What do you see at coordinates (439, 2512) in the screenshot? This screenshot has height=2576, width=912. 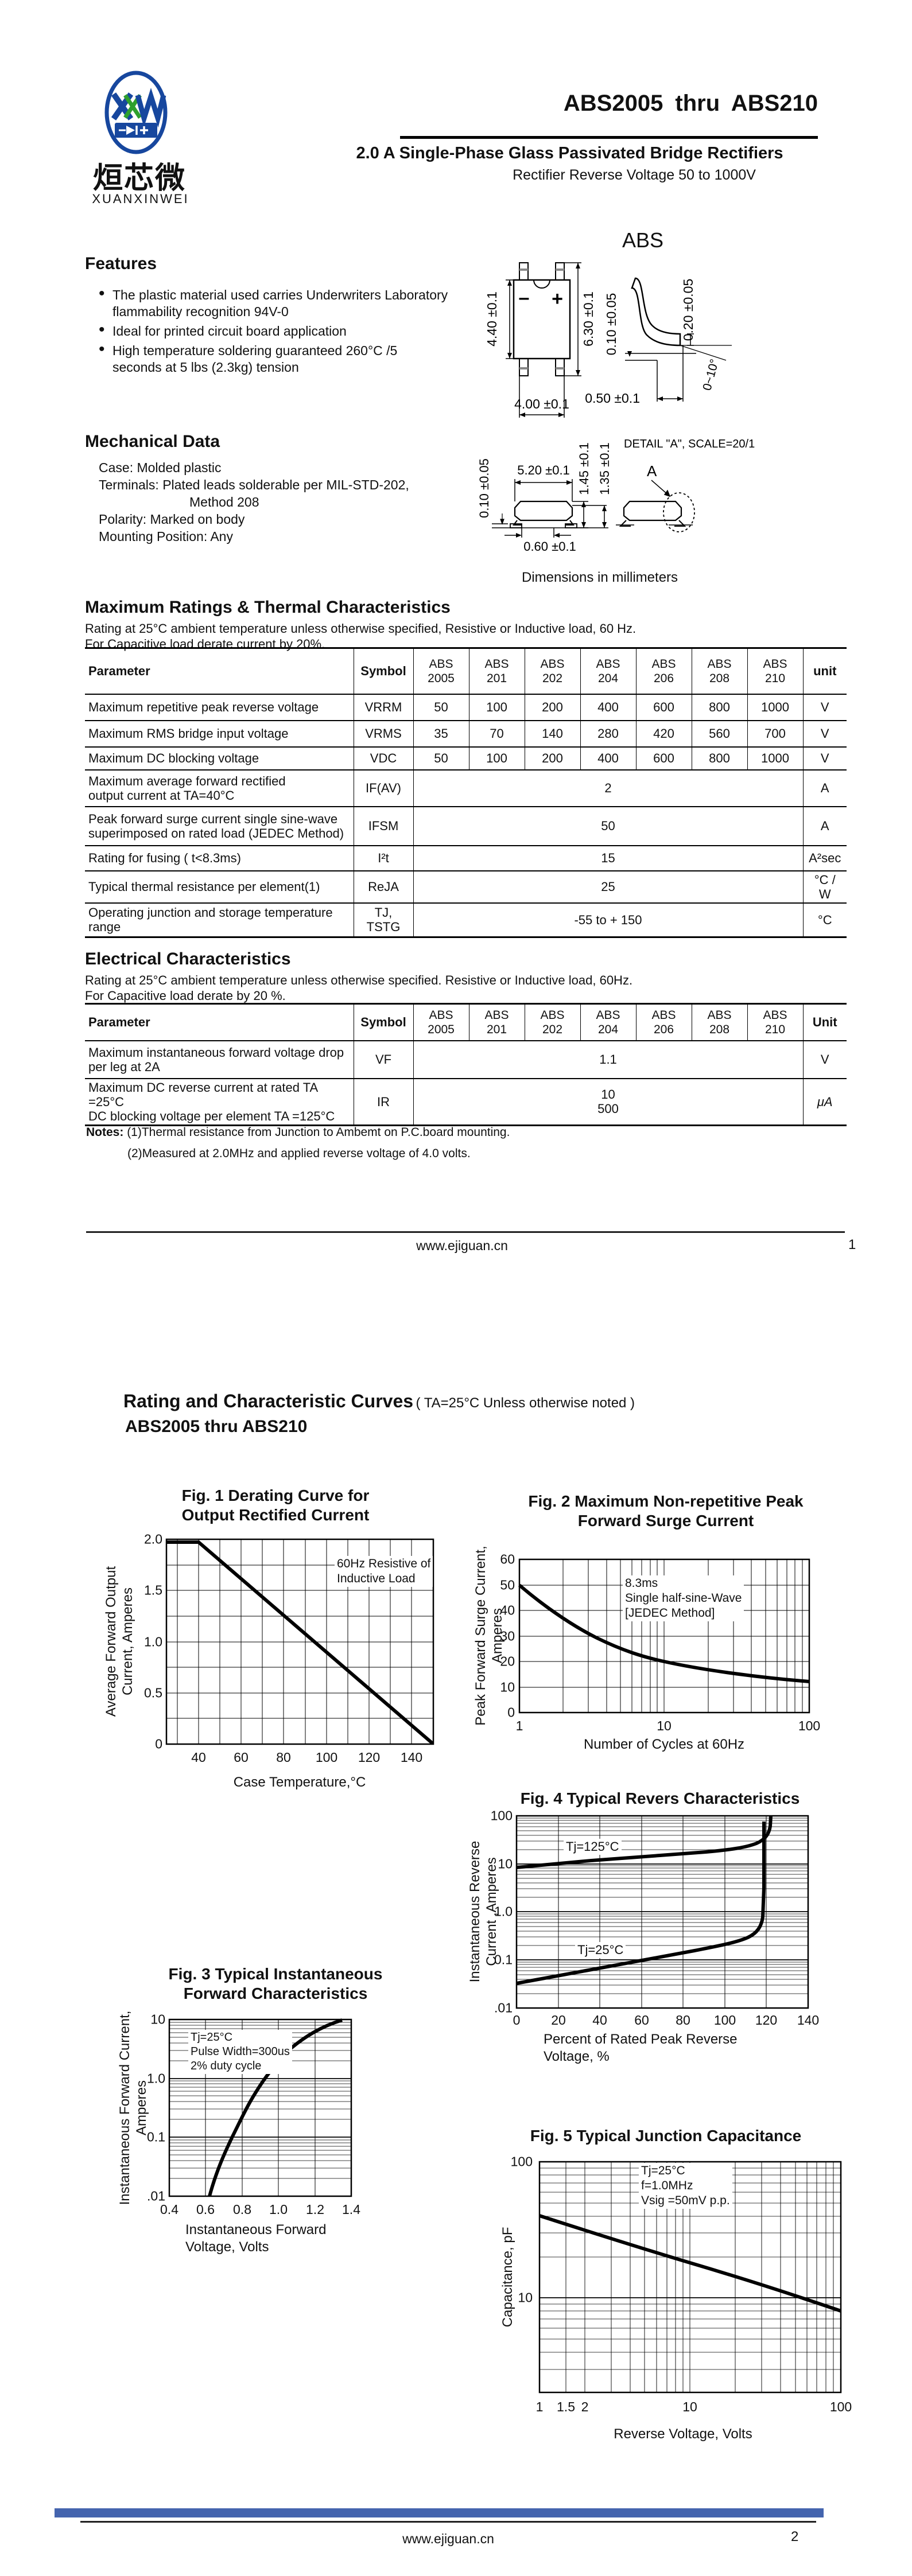 I see `bottom-accent-bar` at bounding box center [439, 2512].